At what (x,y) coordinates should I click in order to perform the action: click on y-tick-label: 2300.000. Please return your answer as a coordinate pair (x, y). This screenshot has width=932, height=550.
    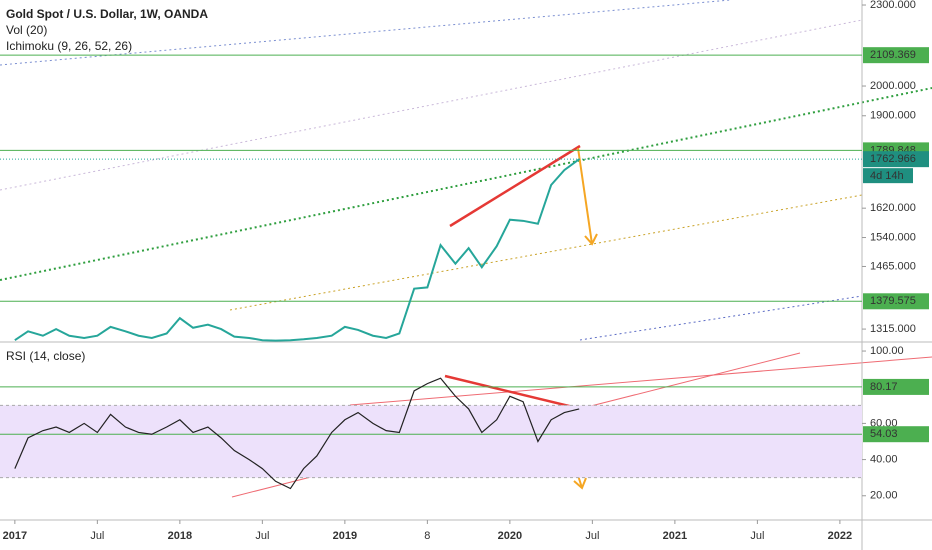
    Looking at the image, I should click on (893, 5).